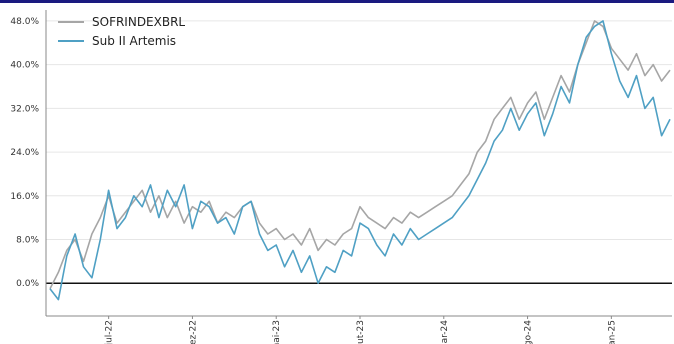  What do you see at coordinates (529, 332) in the screenshot?
I see `x-tick-label: ago-24` at bounding box center [529, 332].